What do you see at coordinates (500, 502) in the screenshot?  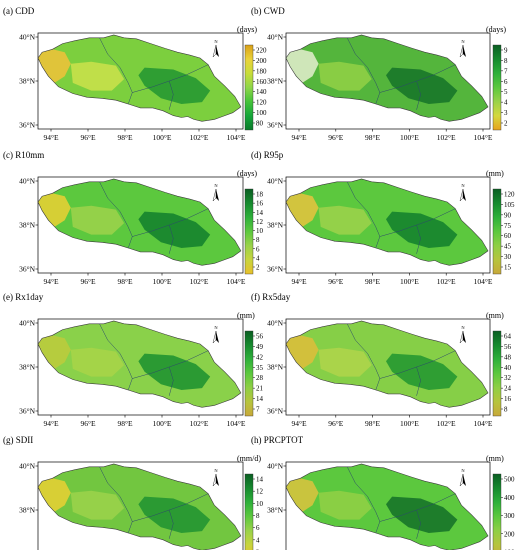 I see `colorbar: (mm) 500 400 300 200 100` at bounding box center [500, 502].